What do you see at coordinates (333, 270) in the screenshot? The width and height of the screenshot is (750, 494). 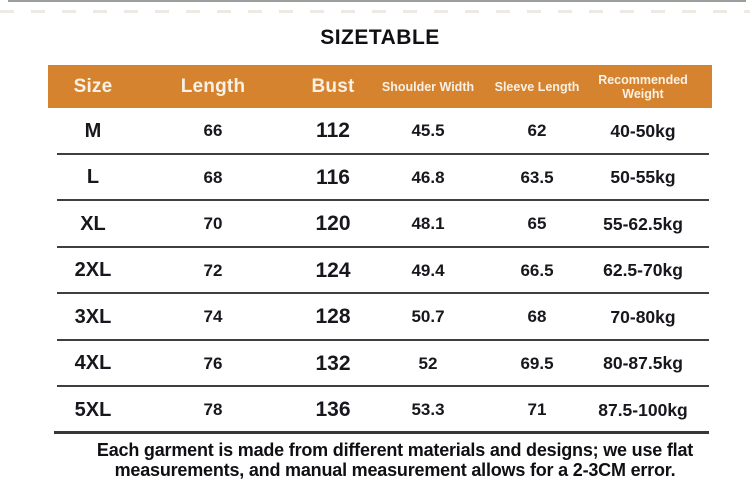 I see `cell-bust: 124` at bounding box center [333, 270].